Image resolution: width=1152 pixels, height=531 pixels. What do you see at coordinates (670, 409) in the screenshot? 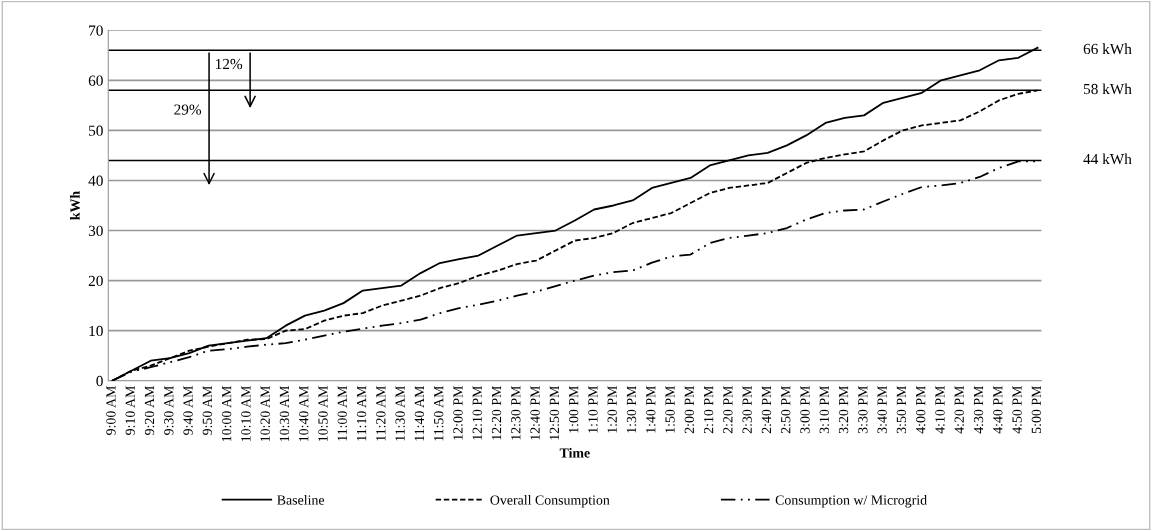
I see `x-tick-label: 1:50 PM` at bounding box center [670, 409].